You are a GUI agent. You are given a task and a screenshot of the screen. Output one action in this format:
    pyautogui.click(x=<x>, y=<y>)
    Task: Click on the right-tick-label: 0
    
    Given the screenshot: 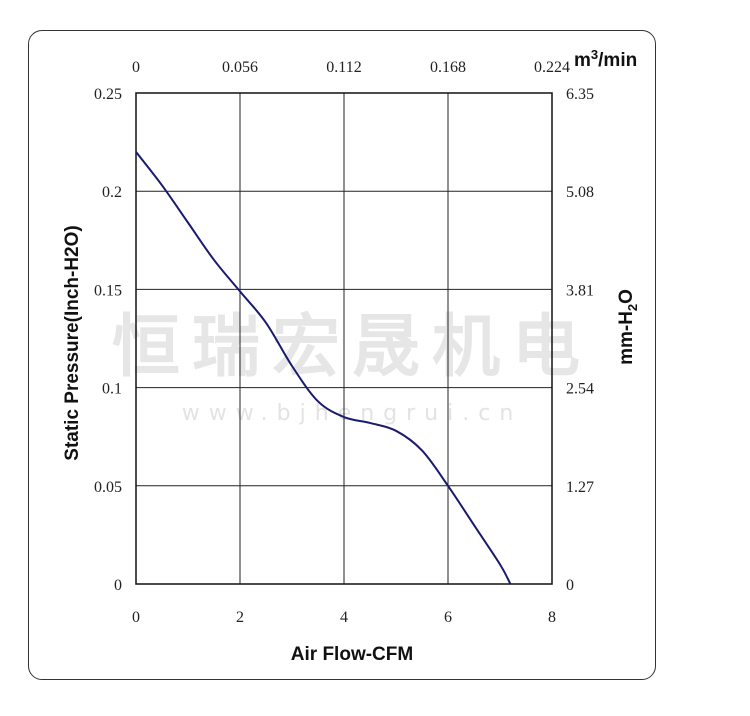 What is the action you would take?
    pyautogui.click(x=570, y=585)
    